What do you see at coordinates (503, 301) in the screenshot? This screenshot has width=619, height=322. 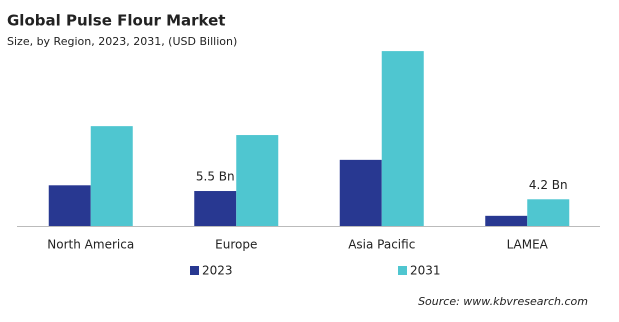 I see `source-note: Source: www.kbvresearch.com` at bounding box center [503, 301].